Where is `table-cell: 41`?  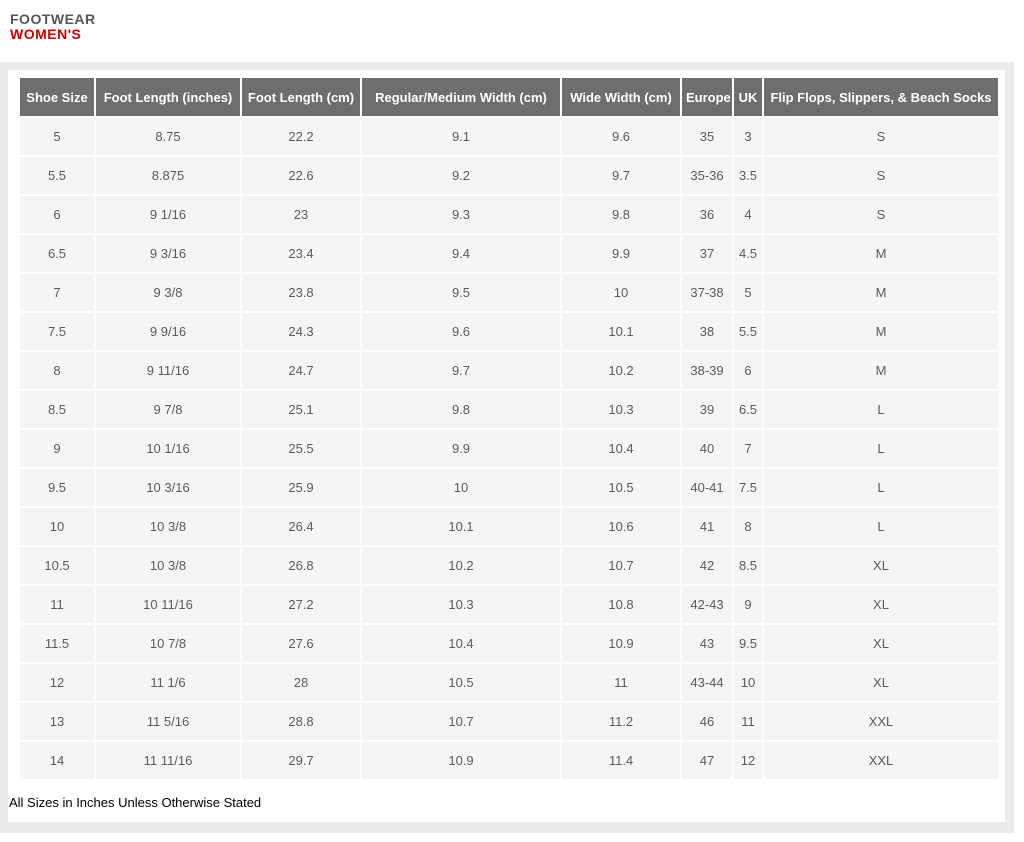 table-cell: 41 is located at coordinates (707, 526).